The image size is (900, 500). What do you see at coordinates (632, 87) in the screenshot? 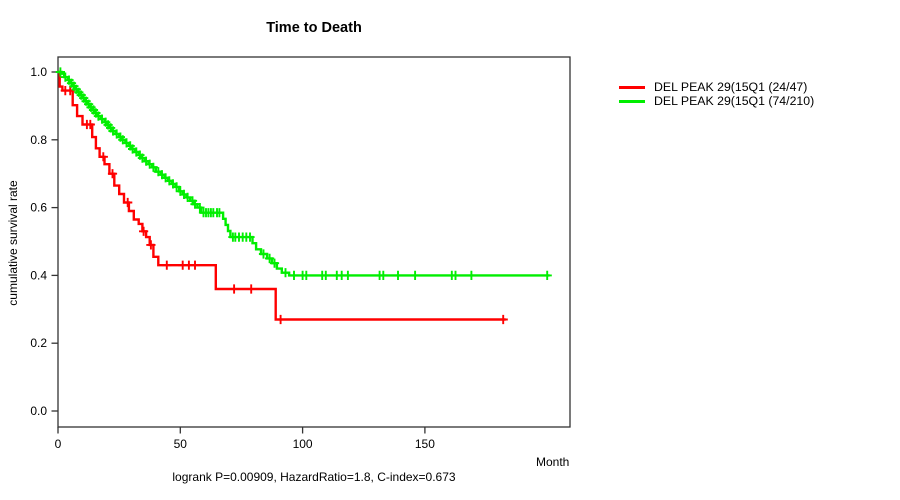
I see `legend-line-red` at bounding box center [632, 87].